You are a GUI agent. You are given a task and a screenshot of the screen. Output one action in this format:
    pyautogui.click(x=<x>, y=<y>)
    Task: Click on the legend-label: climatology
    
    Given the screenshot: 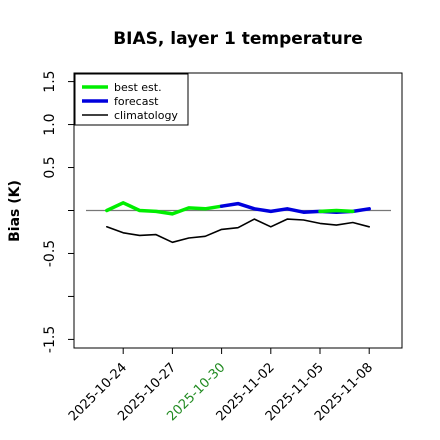 What is the action you would take?
    pyautogui.click(x=146, y=115)
    